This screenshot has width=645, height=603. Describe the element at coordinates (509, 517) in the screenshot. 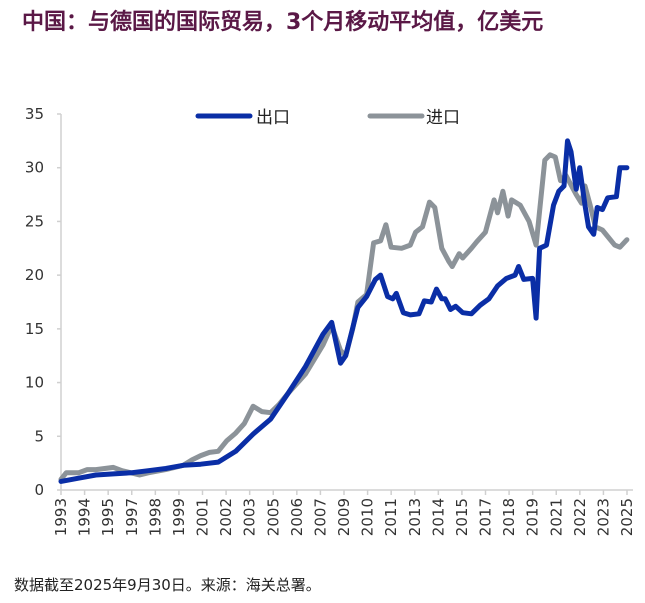

I see `x-tick-label: 2018` at that location.